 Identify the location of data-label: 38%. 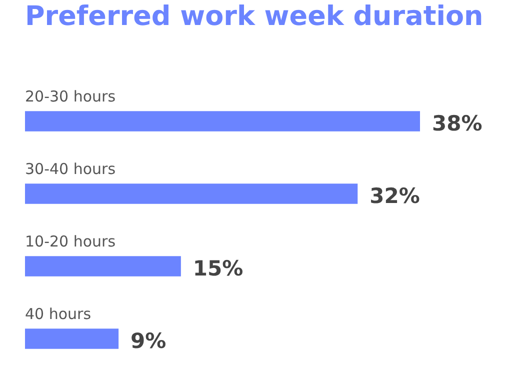
(457, 123).